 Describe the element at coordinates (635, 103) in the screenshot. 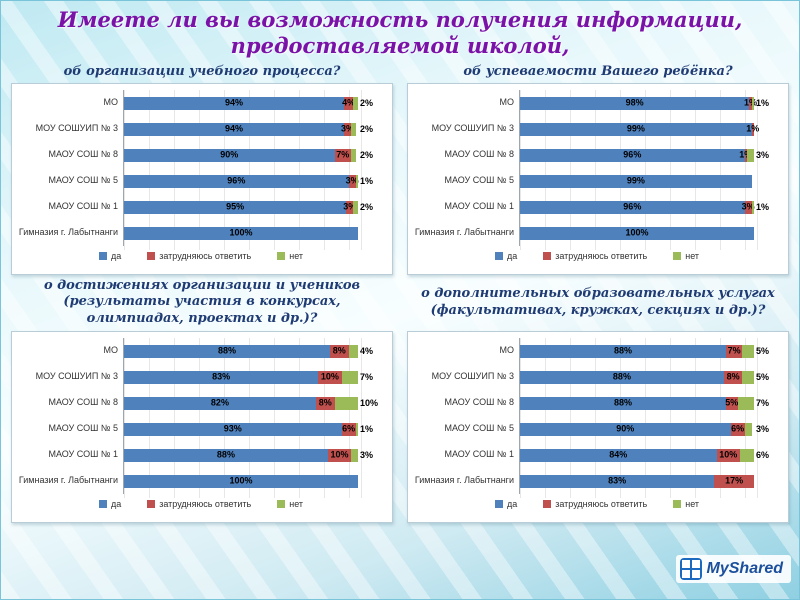

I see `bar-segment-da: 98%` at that location.